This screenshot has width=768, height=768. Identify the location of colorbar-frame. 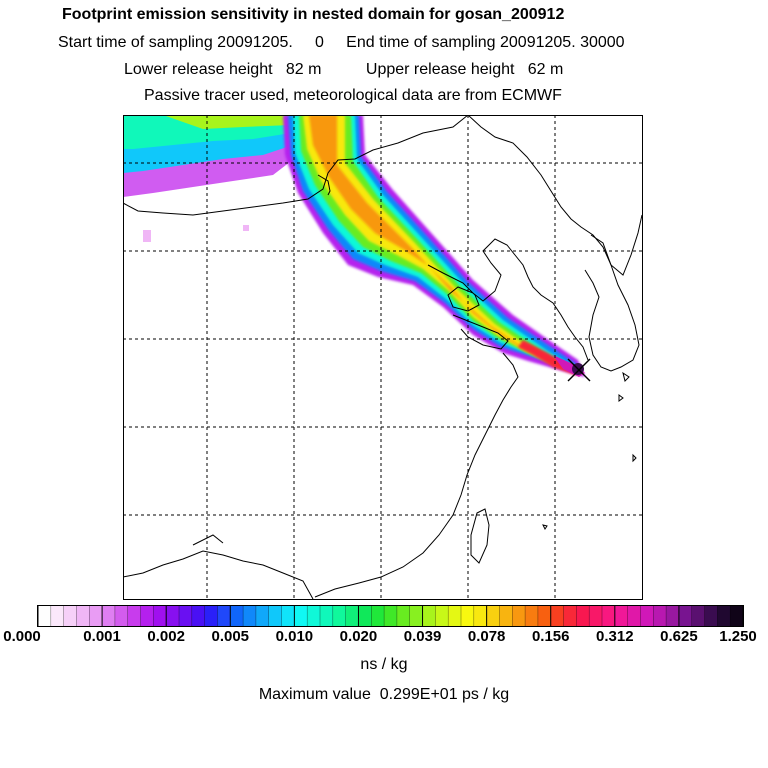
(390, 616).